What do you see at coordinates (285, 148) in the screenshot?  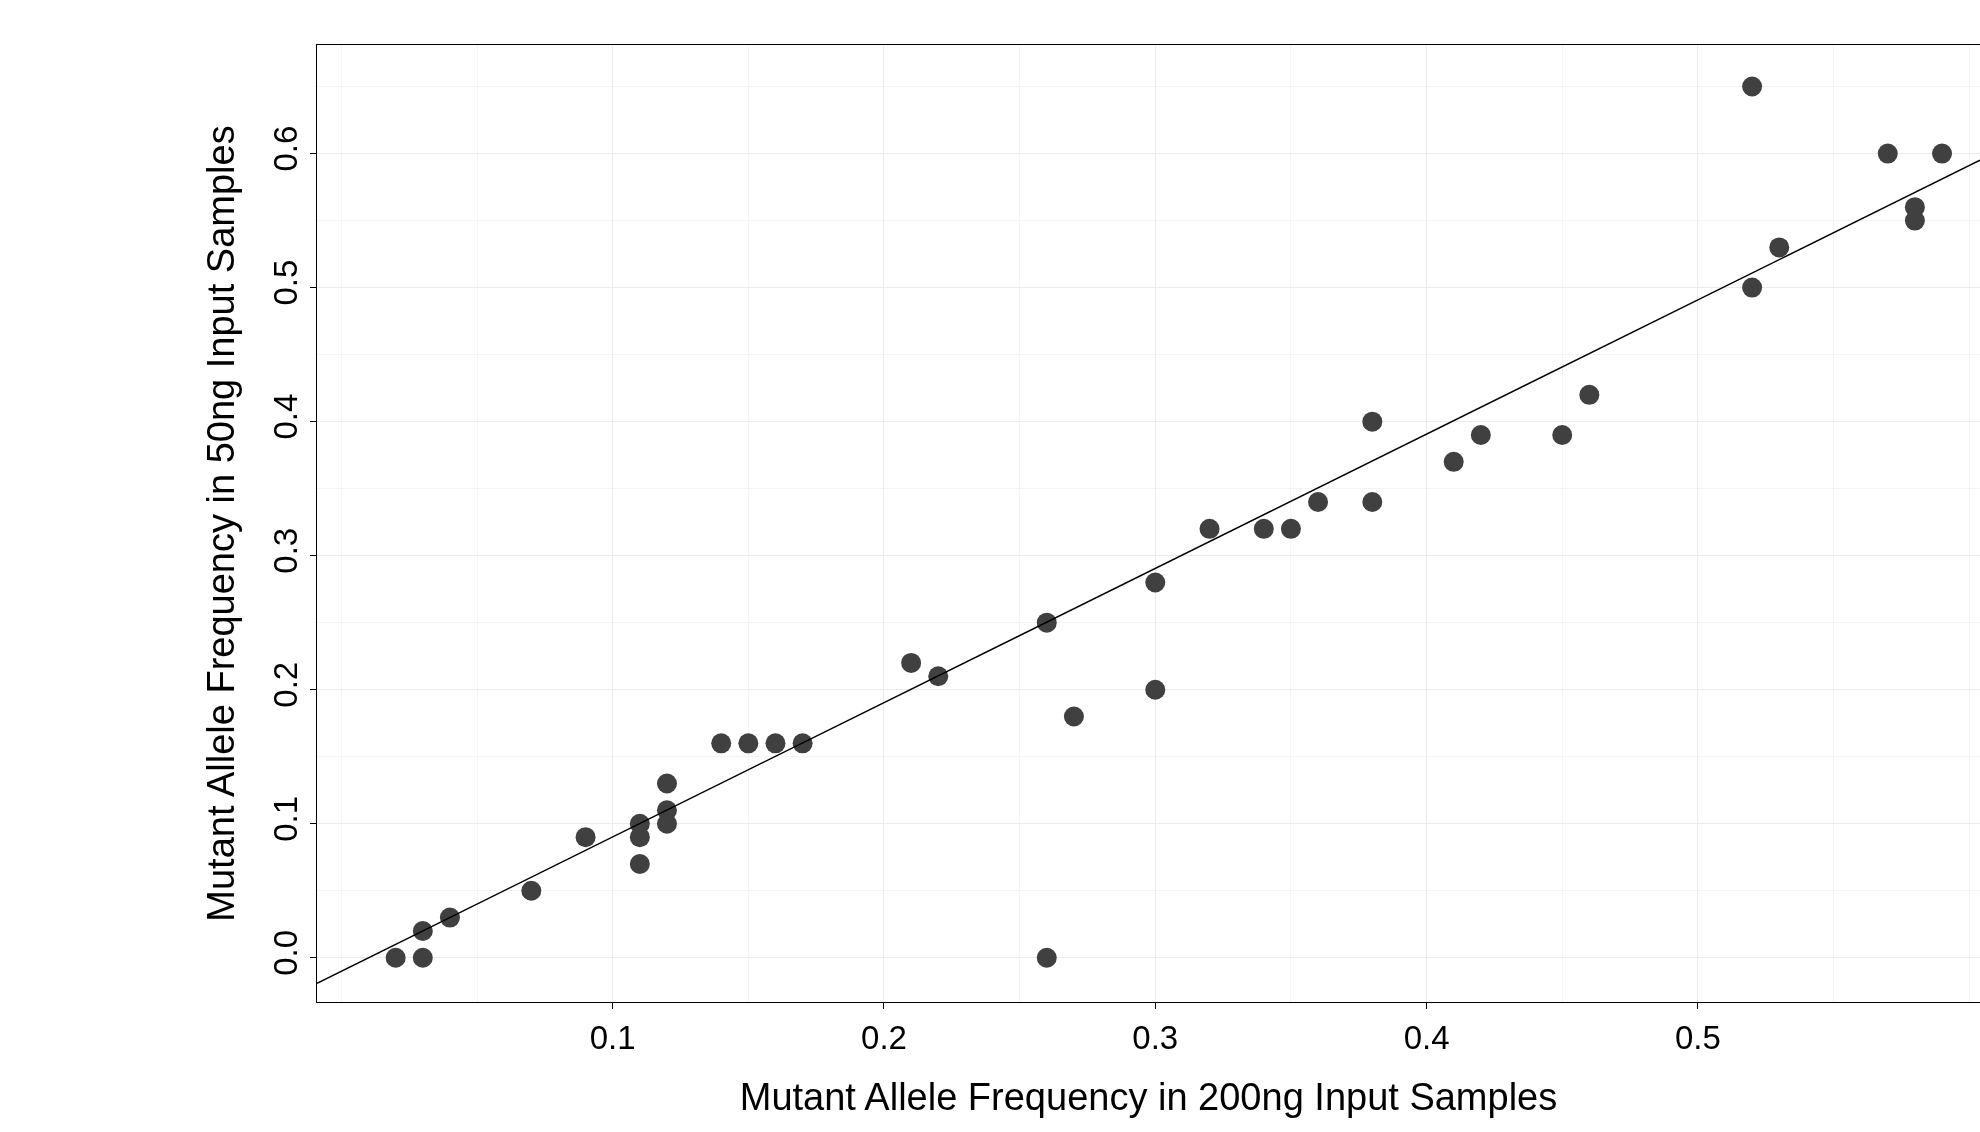 I see `y-tick-label: 0.6` at bounding box center [285, 148].